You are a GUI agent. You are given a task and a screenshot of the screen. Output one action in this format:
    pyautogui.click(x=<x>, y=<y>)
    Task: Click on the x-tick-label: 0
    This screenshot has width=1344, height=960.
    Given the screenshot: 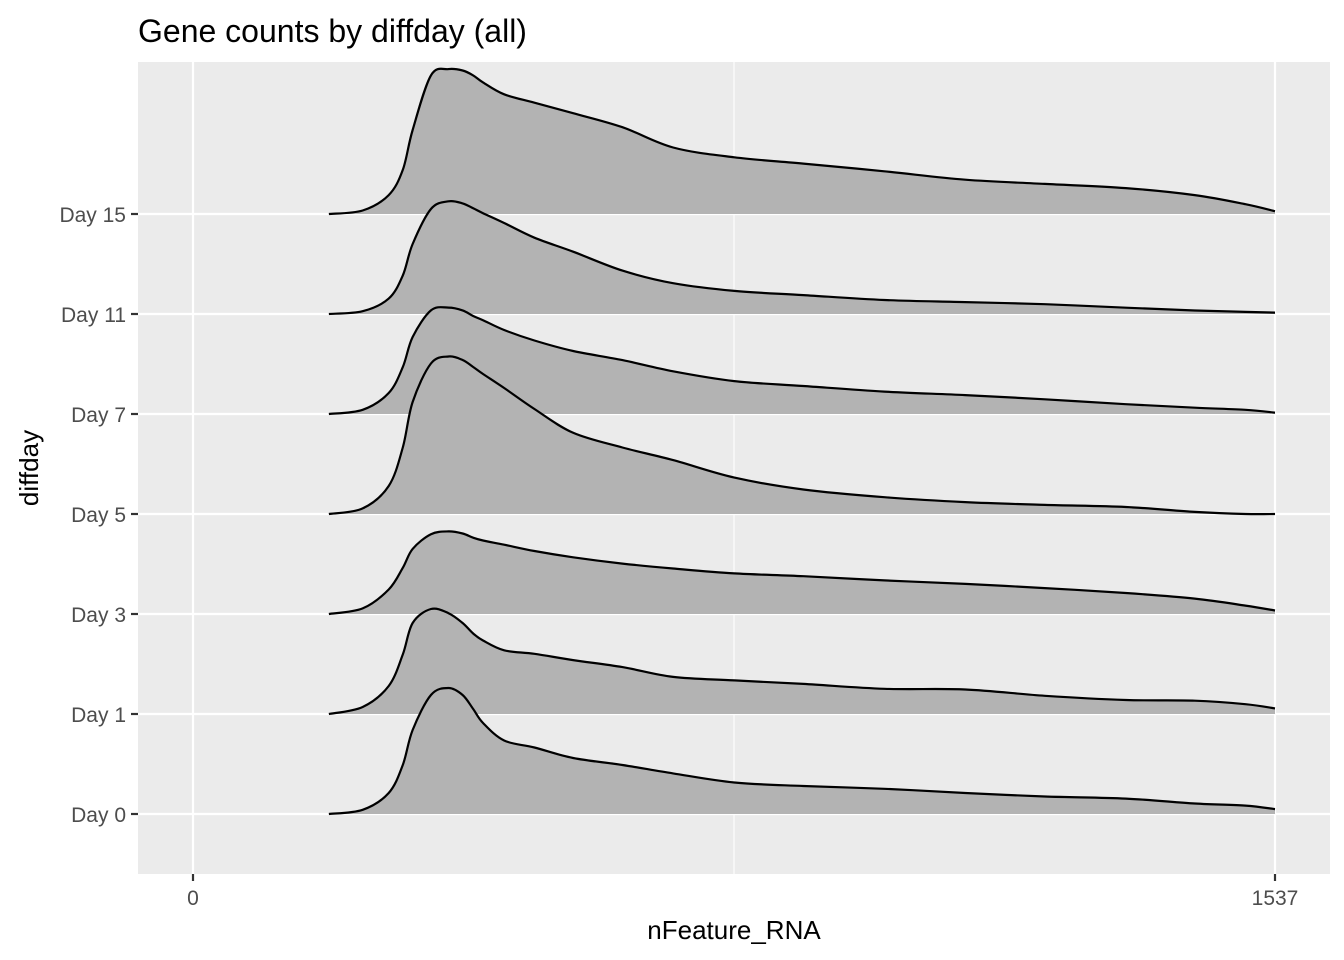 What is the action you would take?
    pyautogui.click(x=193, y=898)
    